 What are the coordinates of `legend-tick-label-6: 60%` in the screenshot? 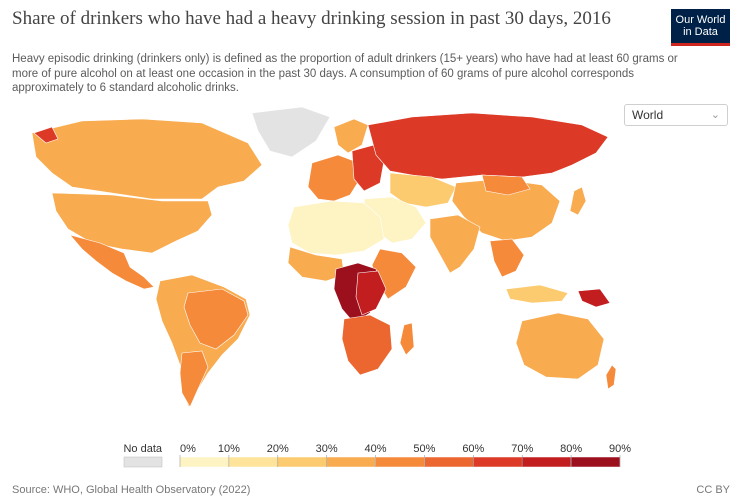 It's located at (473, 449).